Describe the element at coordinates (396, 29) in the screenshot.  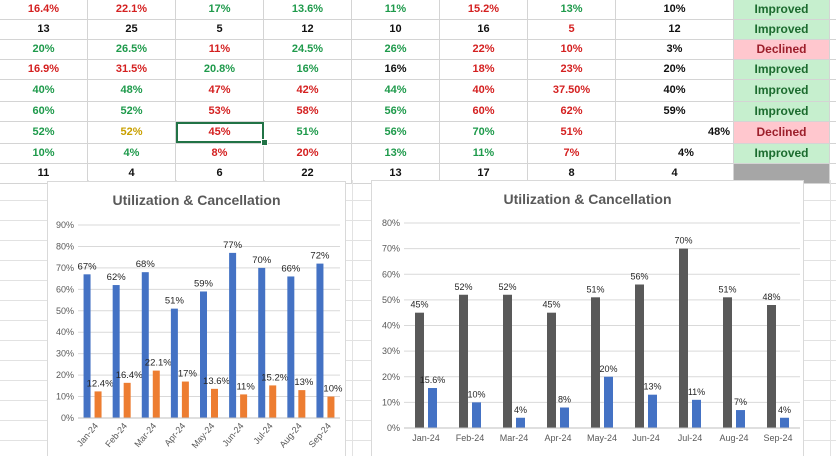
I see `table-cell: 10` at that location.